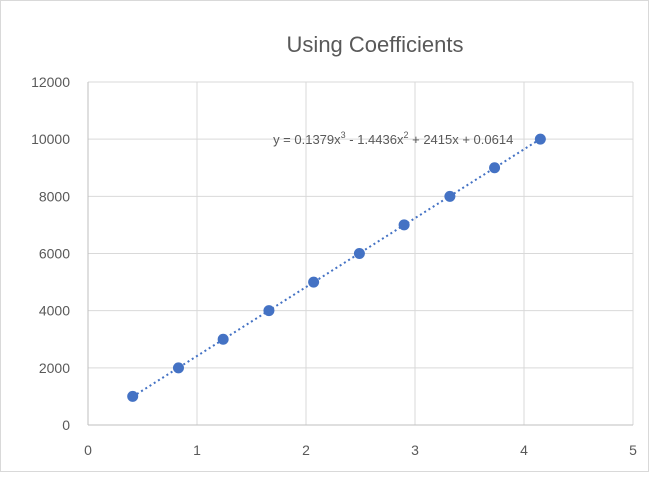 The height and width of the screenshot is (477, 649). I want to click on chart-title: Using Coefficients, so click(375, 44).